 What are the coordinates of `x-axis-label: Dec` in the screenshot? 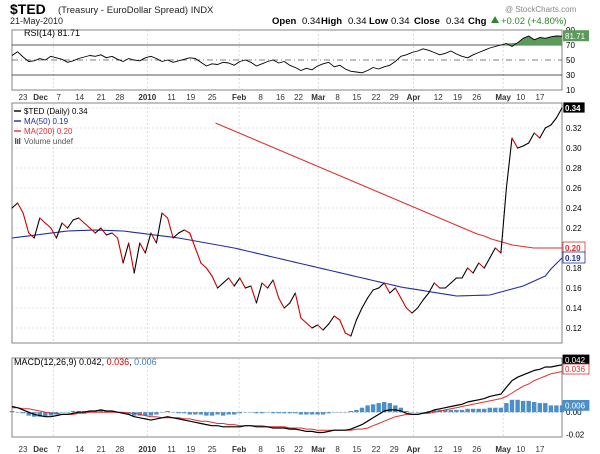 It's located at (40, 97).